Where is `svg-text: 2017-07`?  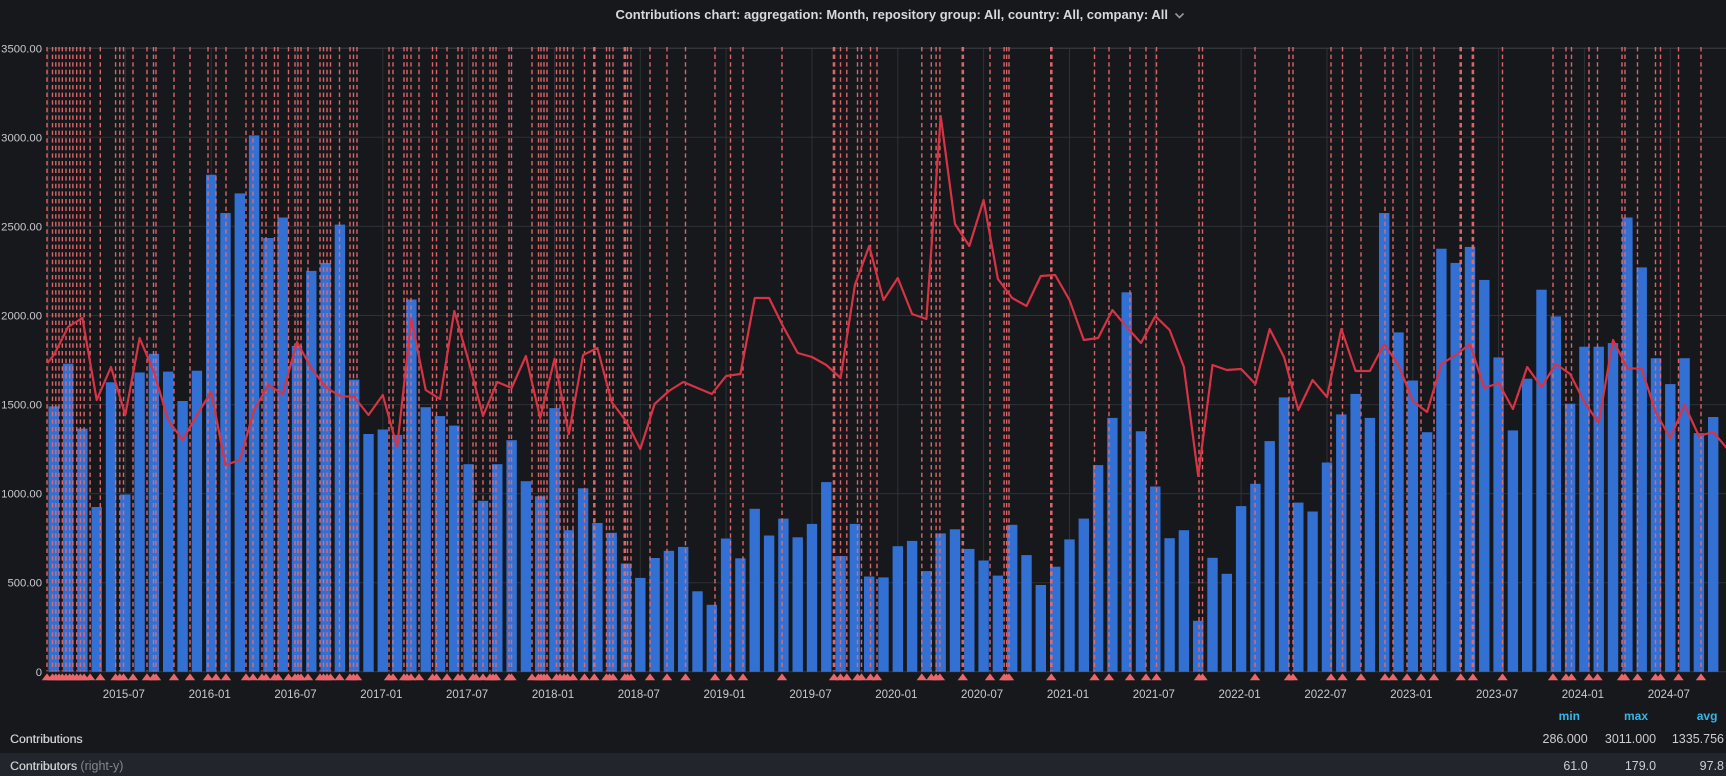 svg-text: 2017-07 is located at coordinates (467, 695).